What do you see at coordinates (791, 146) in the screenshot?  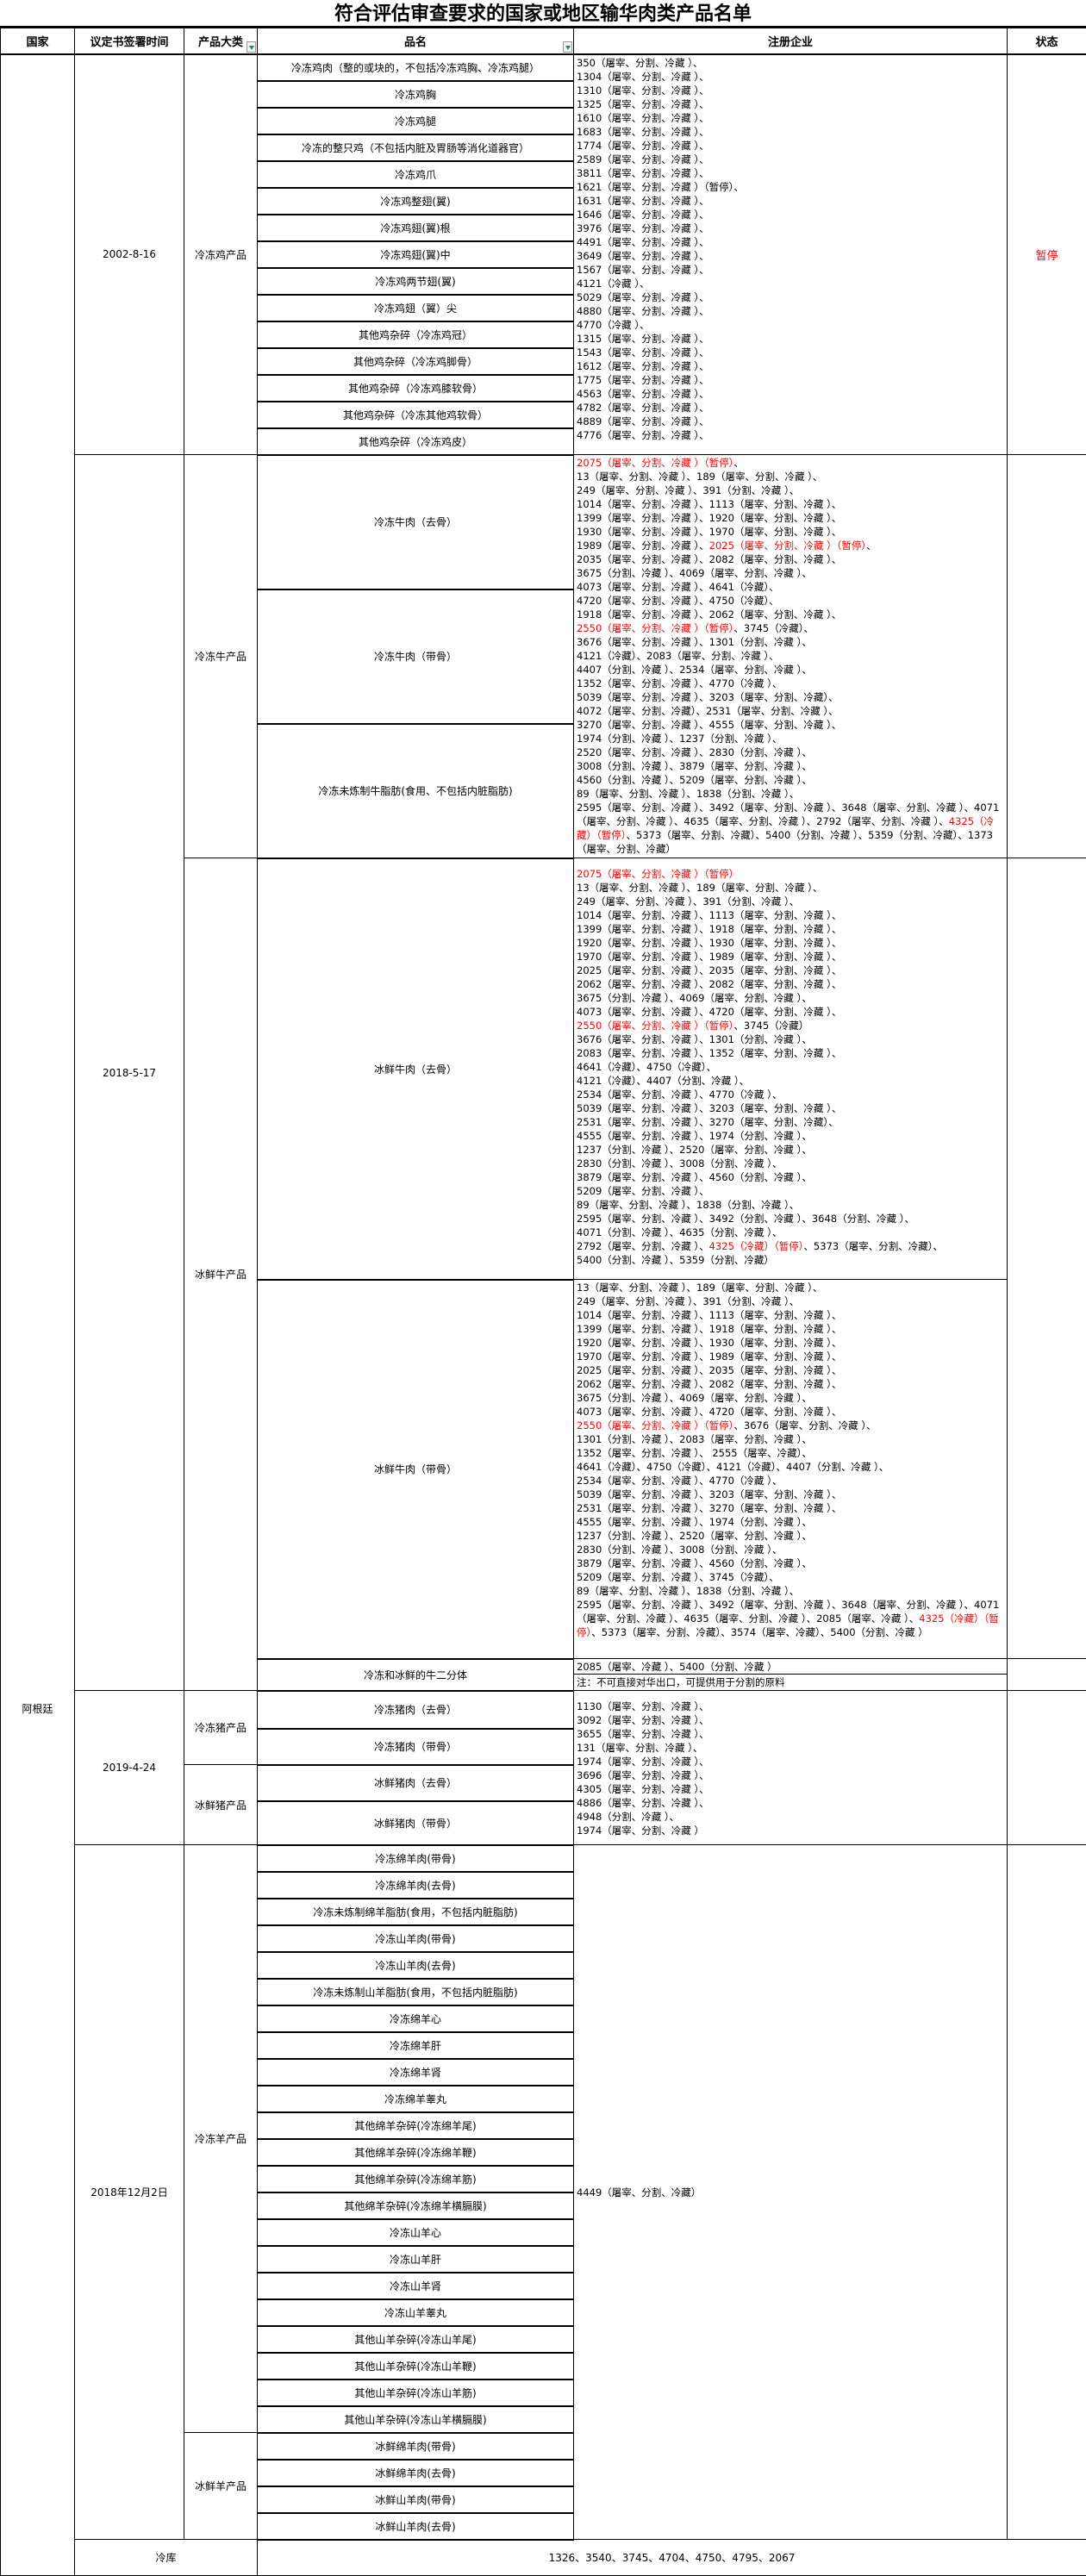 I see `enterprise-line: 1774（屠宰、分割、冷藏 ）、` at bounding box center [791, 146].